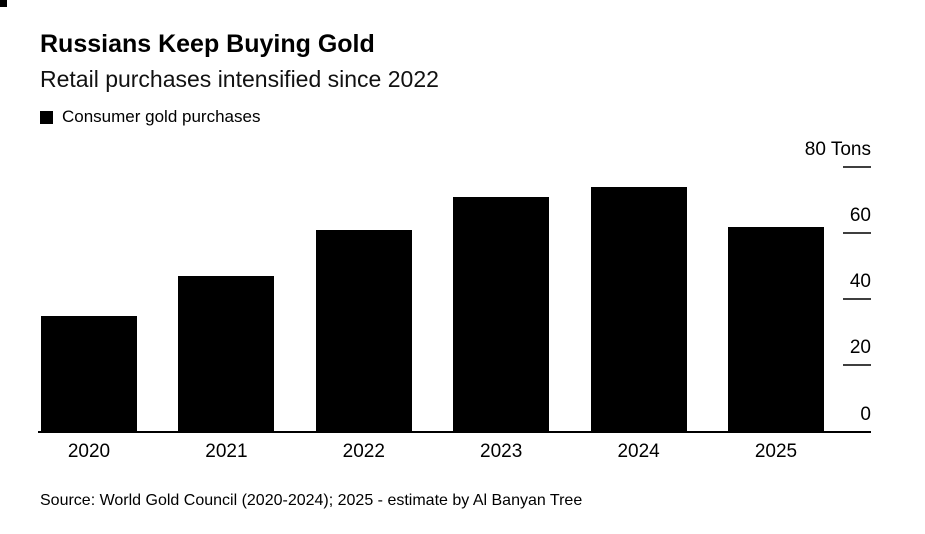  What do you see at coordinates (776, 451) in the screenshot?
I see `x-tick-label-2025: 2025` at bounding box center [776, 451].